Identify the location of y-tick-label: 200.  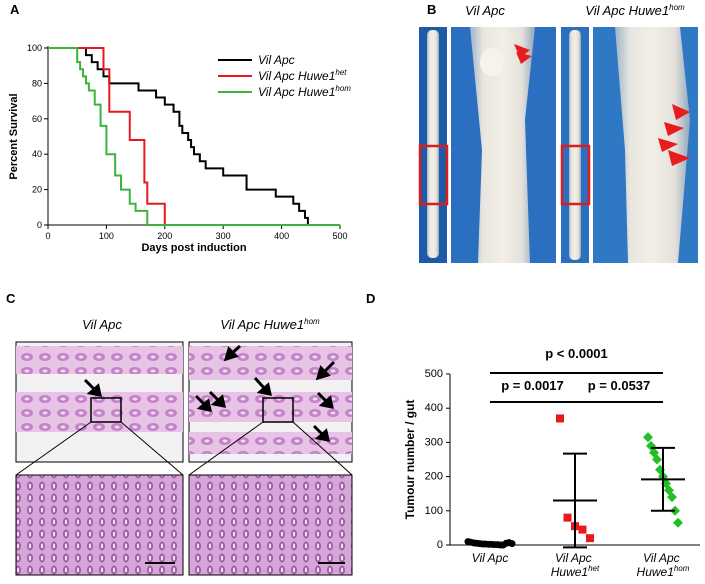
(434, 477).